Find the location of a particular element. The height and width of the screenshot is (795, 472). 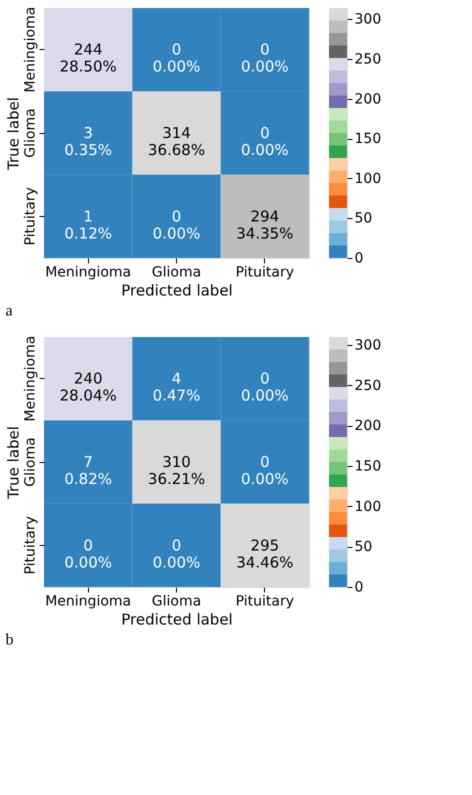

text: b is located at coordinates (10, 640).